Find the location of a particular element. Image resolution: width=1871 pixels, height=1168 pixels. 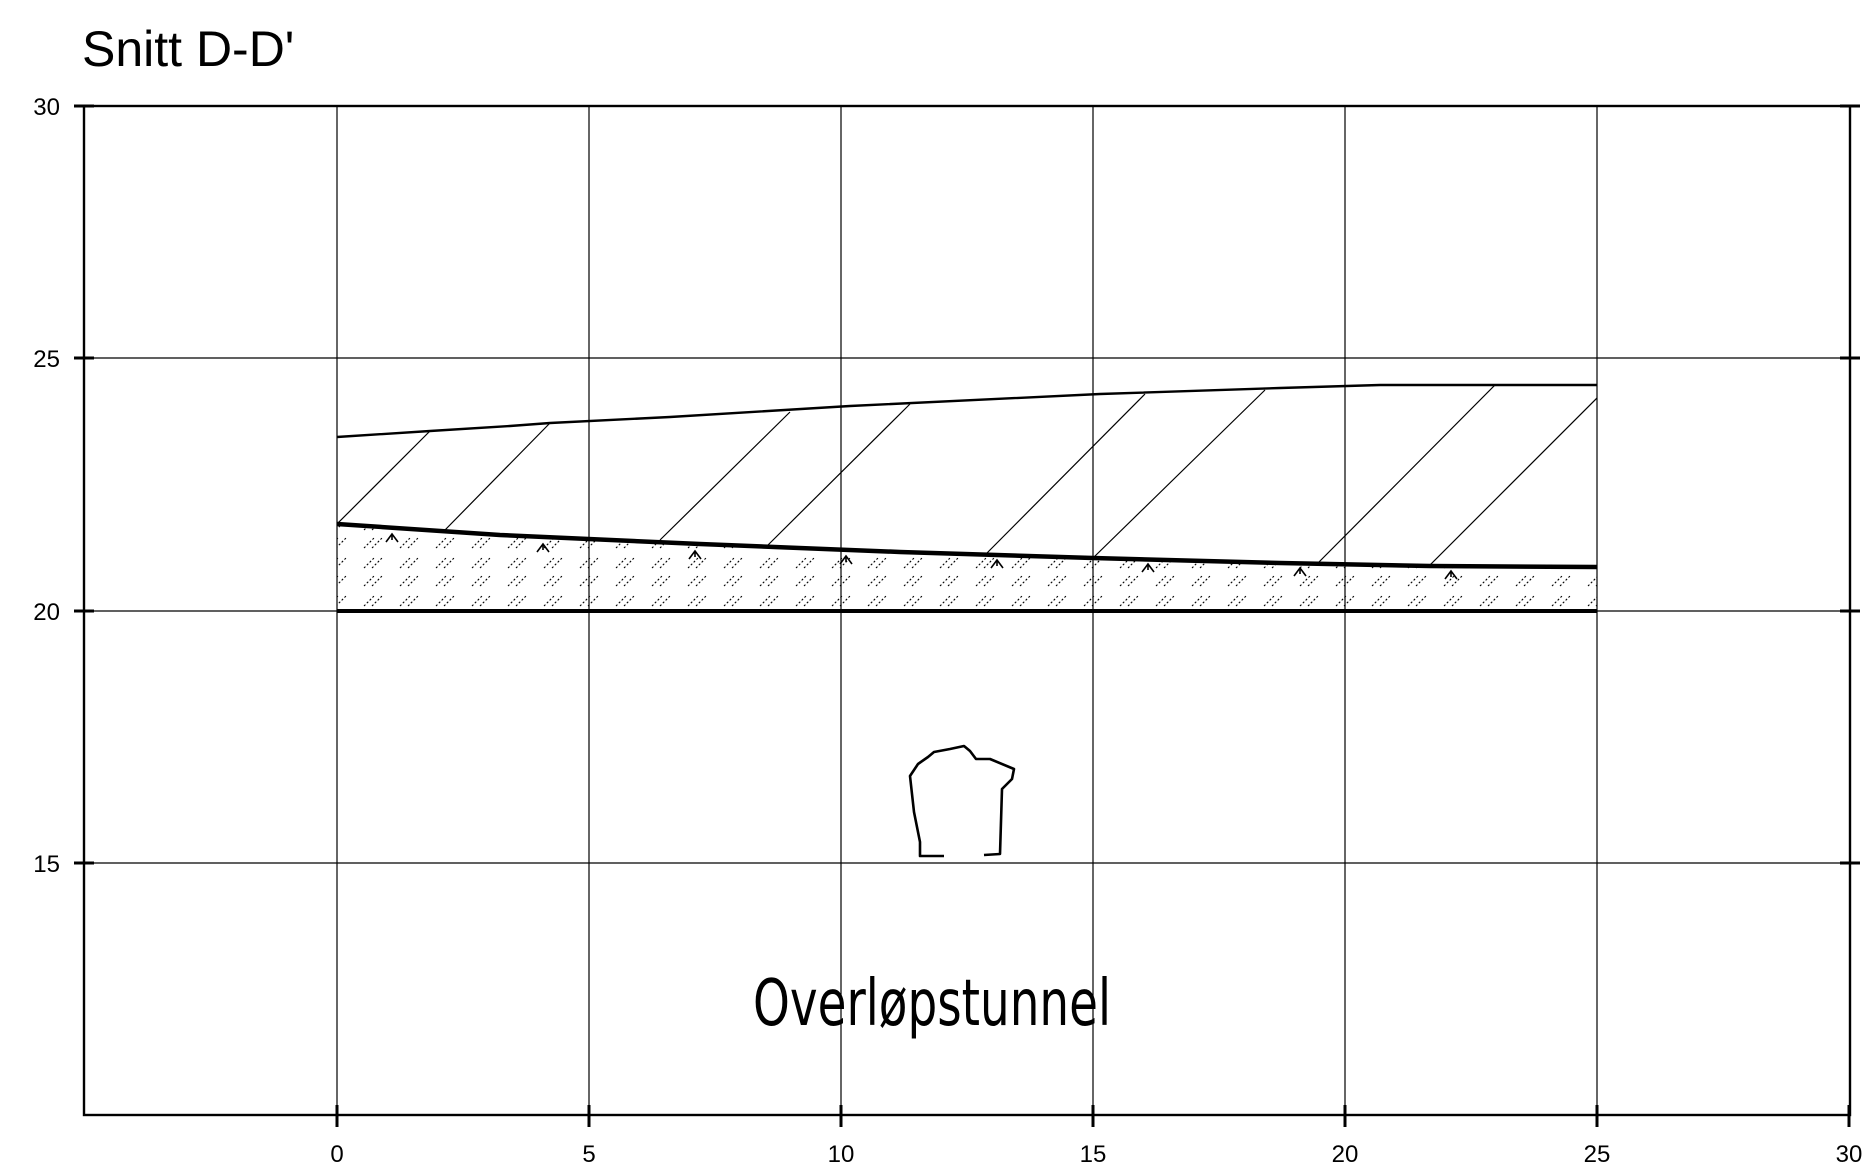

tunnel-label: Overløpstunnel is located at coordinates (932, 1004).